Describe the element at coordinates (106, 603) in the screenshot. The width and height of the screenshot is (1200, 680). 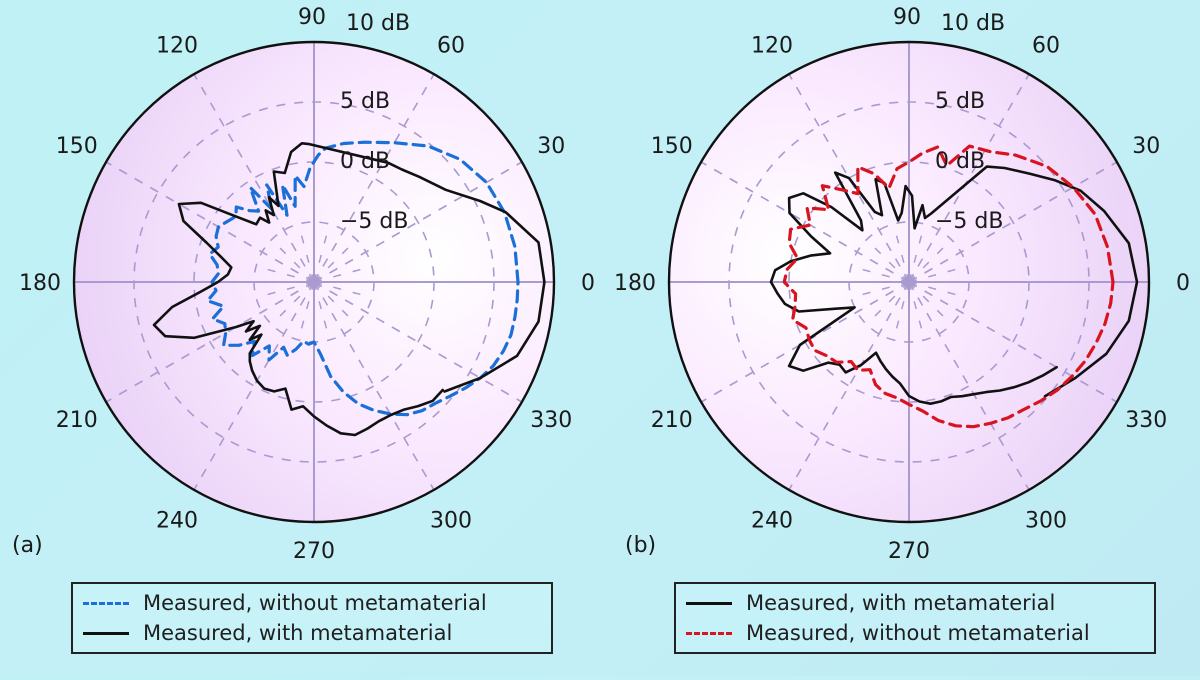
I see `legend-swatch-dashed-blue` at that location.